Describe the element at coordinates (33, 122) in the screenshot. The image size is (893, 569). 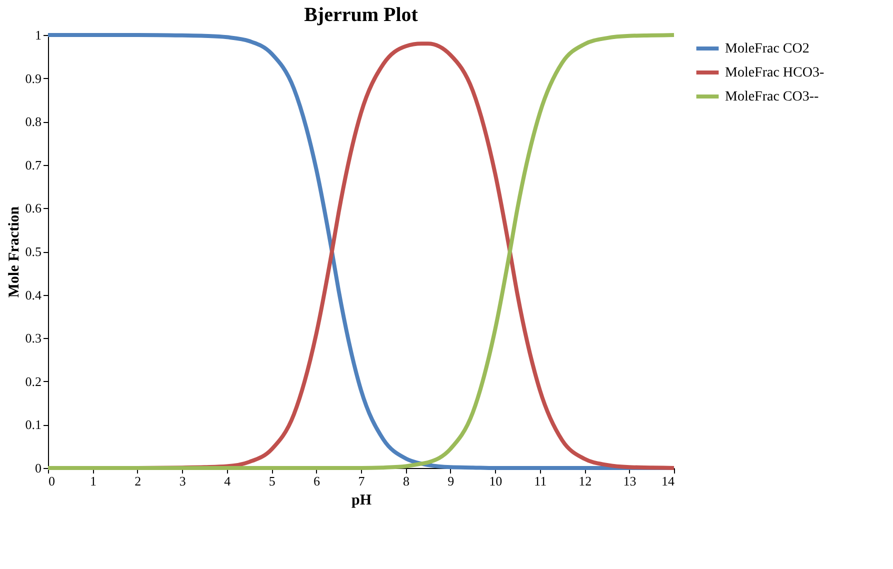
I see `y-tick-label: 0.8` at that location.